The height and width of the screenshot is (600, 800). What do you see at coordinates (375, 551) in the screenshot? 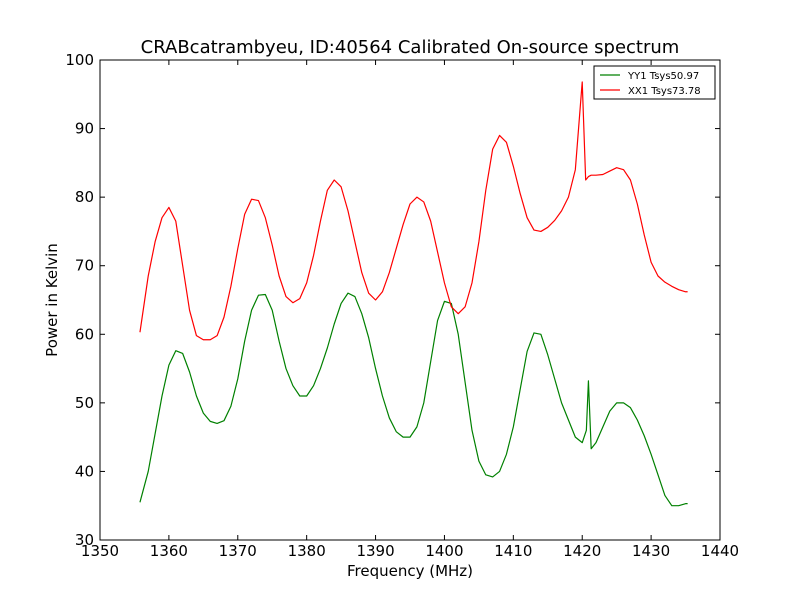
I see `x-tick-label: 1390` at bounding box center [375, 551].